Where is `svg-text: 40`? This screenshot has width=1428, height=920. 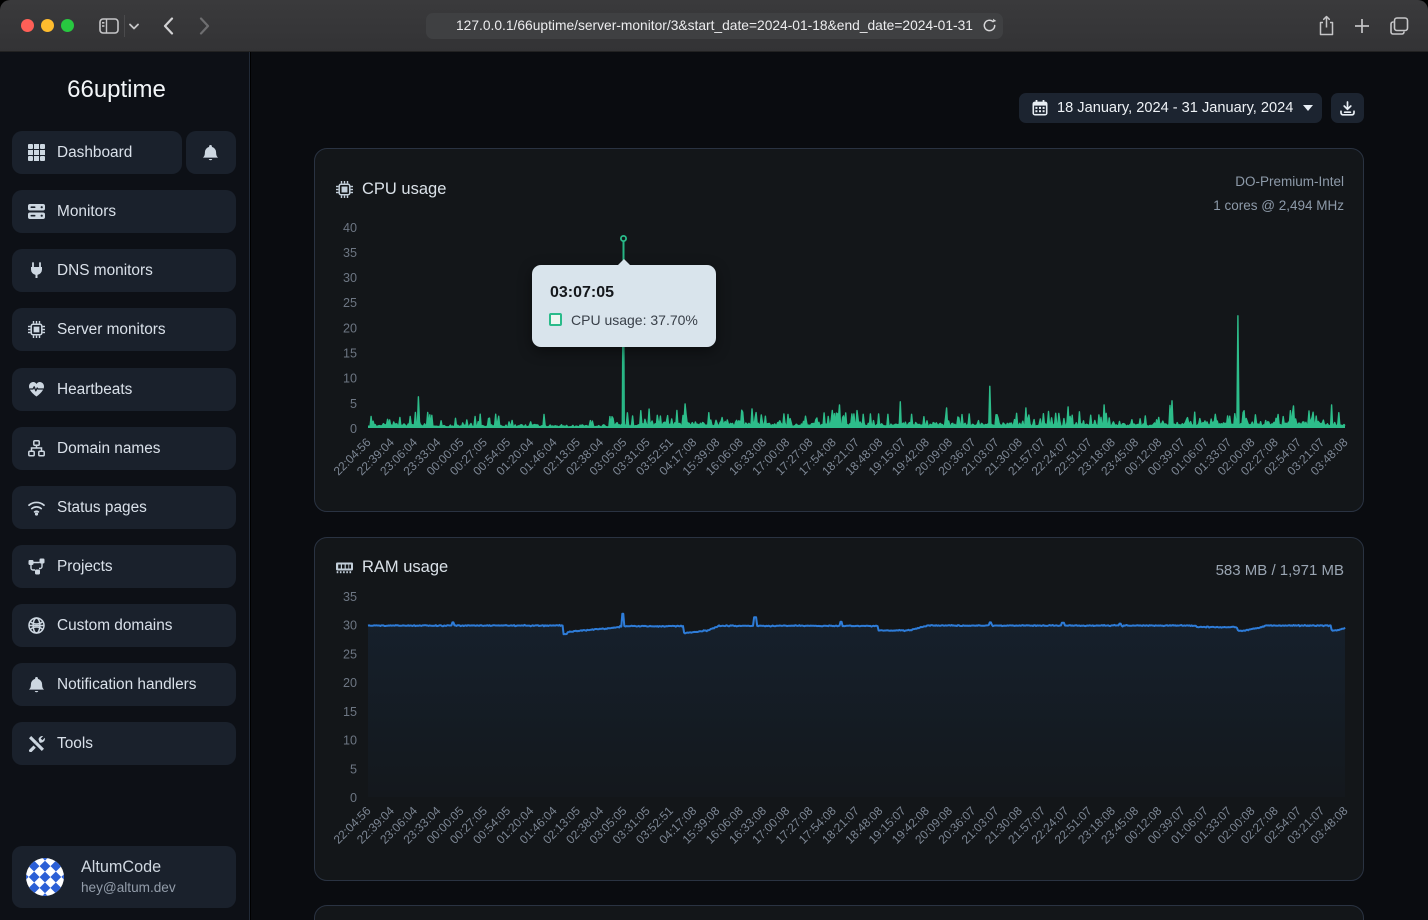
svg-text: 40 is located at coordinates (350, 228).